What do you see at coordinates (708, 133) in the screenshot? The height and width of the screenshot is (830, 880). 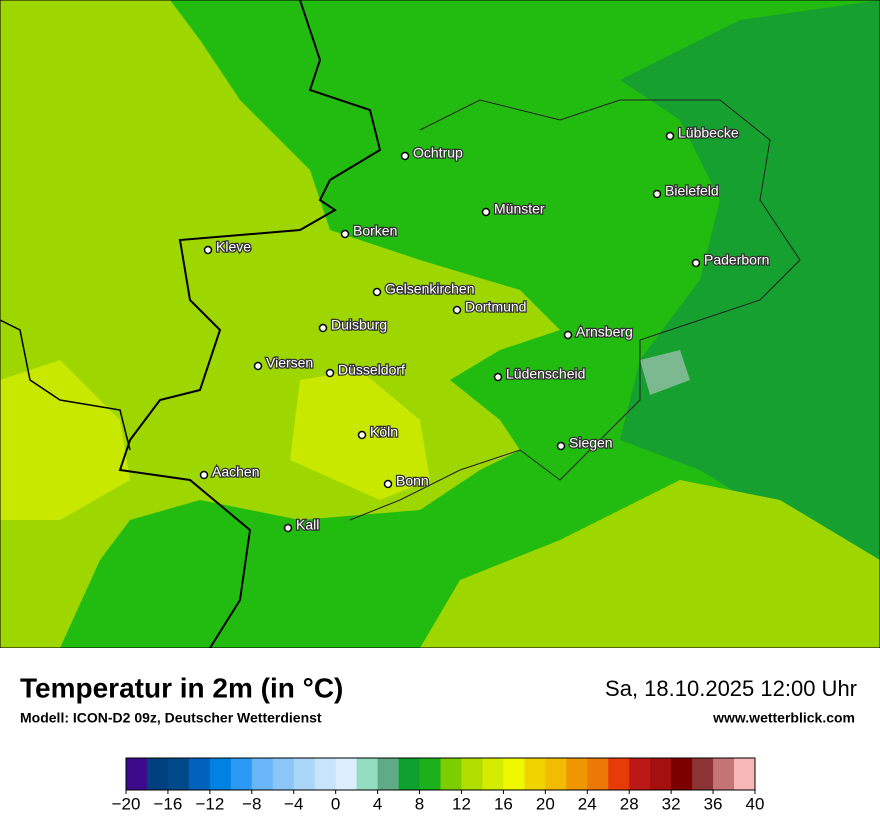 I see `city-label: Lübbecke` at bounding box center [708, 133].